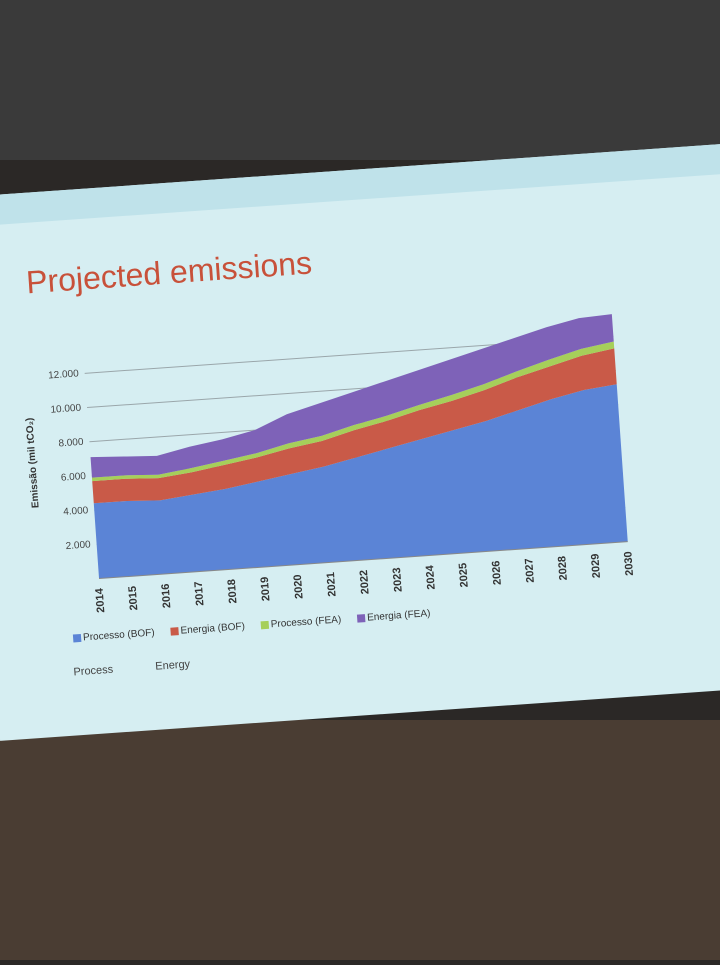  I want to click on x-tick-label: 2029, so click(596, 565).